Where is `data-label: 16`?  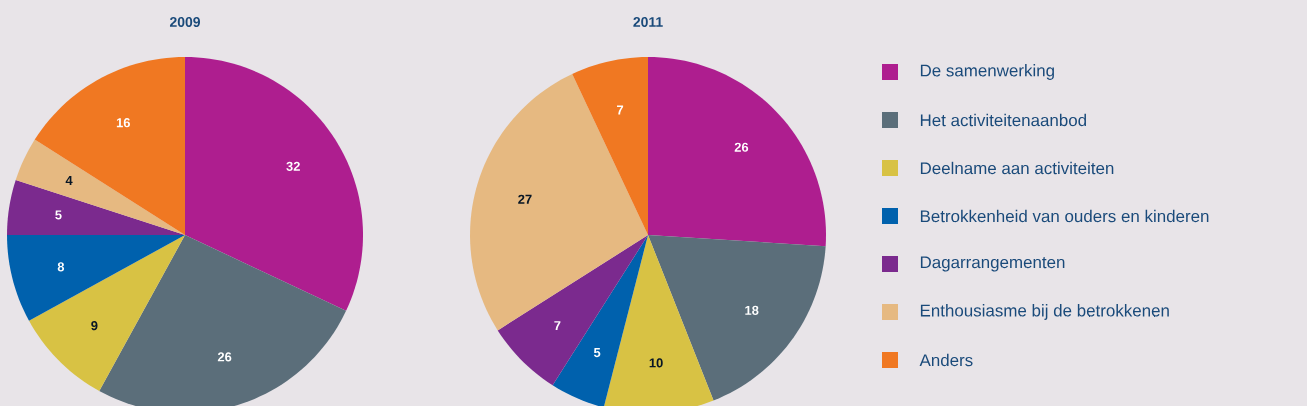 data-label: 16 is located at coordinates (123, 123).